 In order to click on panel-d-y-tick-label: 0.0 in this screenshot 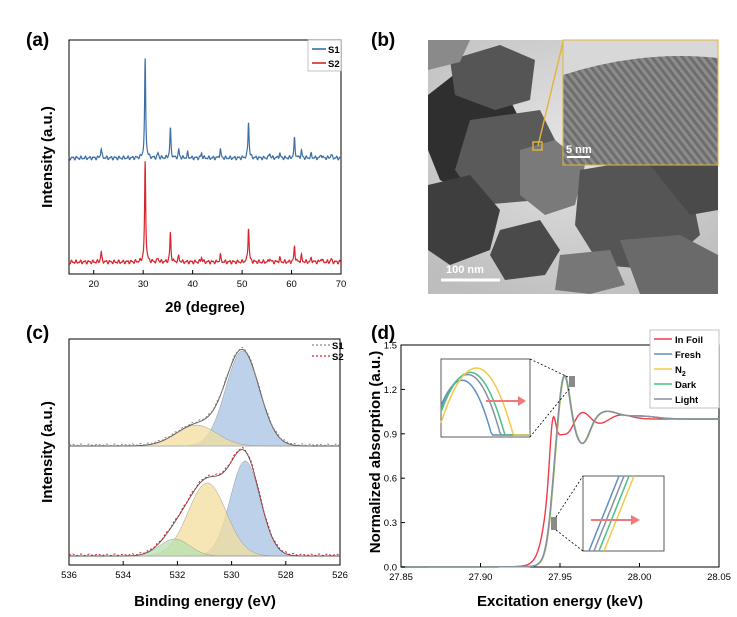, I will do `click(390, 568)`.